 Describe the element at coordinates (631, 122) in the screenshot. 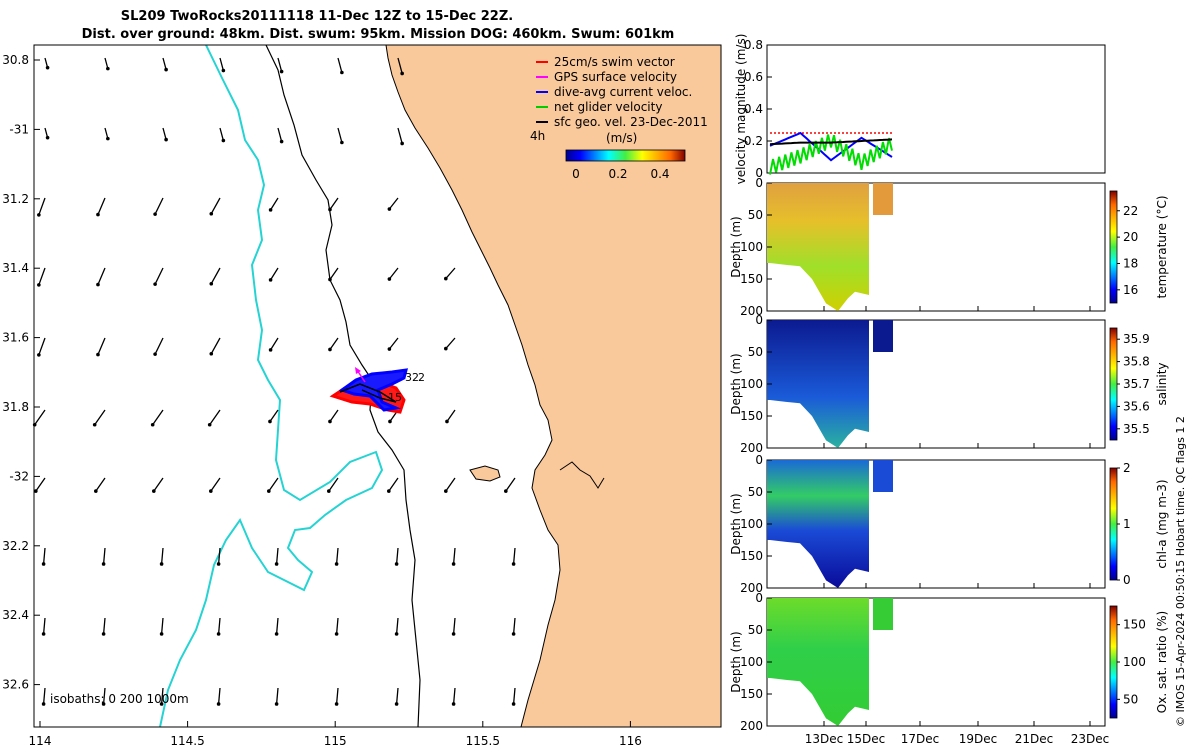

I see `legend-entry: sfc geo. vel. 23-Dec-2011` at that location.